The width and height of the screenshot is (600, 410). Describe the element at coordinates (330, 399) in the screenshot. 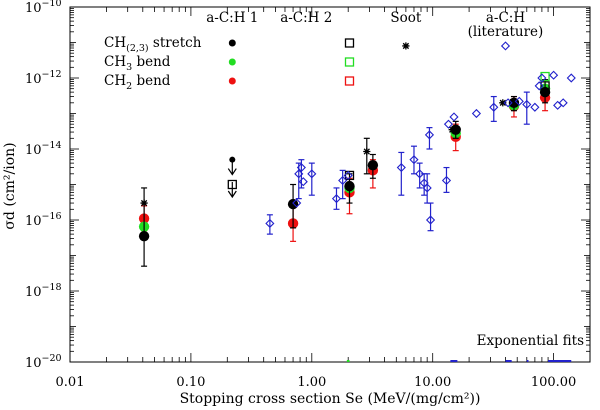

I see `x-axis-title: Stopping cross section Se (MeV/(mg/cm²))` at that location.